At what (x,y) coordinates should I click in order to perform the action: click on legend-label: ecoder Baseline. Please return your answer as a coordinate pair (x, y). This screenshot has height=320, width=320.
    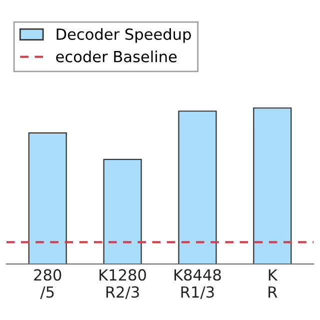
    Looking at the image, I should click on (116, 56).